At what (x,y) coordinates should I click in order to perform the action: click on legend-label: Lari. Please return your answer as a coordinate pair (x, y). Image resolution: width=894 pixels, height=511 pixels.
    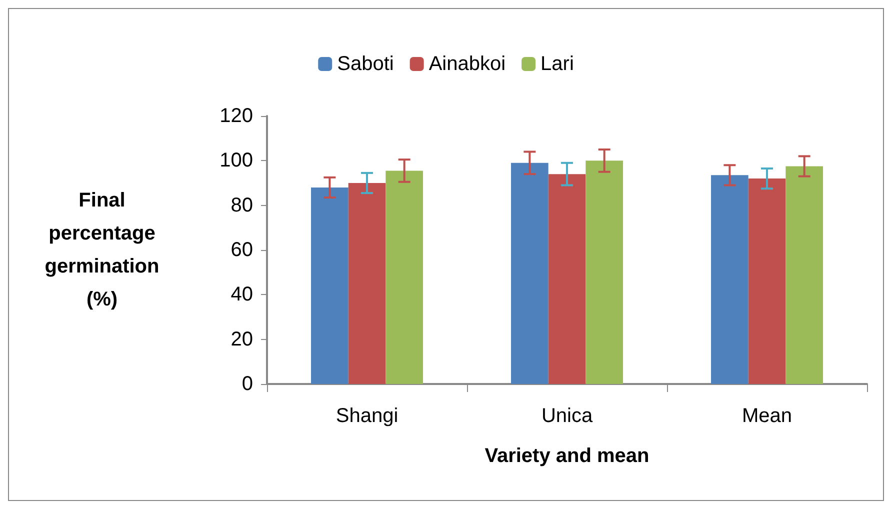
    Looking at the image, I should click on (557, 64).